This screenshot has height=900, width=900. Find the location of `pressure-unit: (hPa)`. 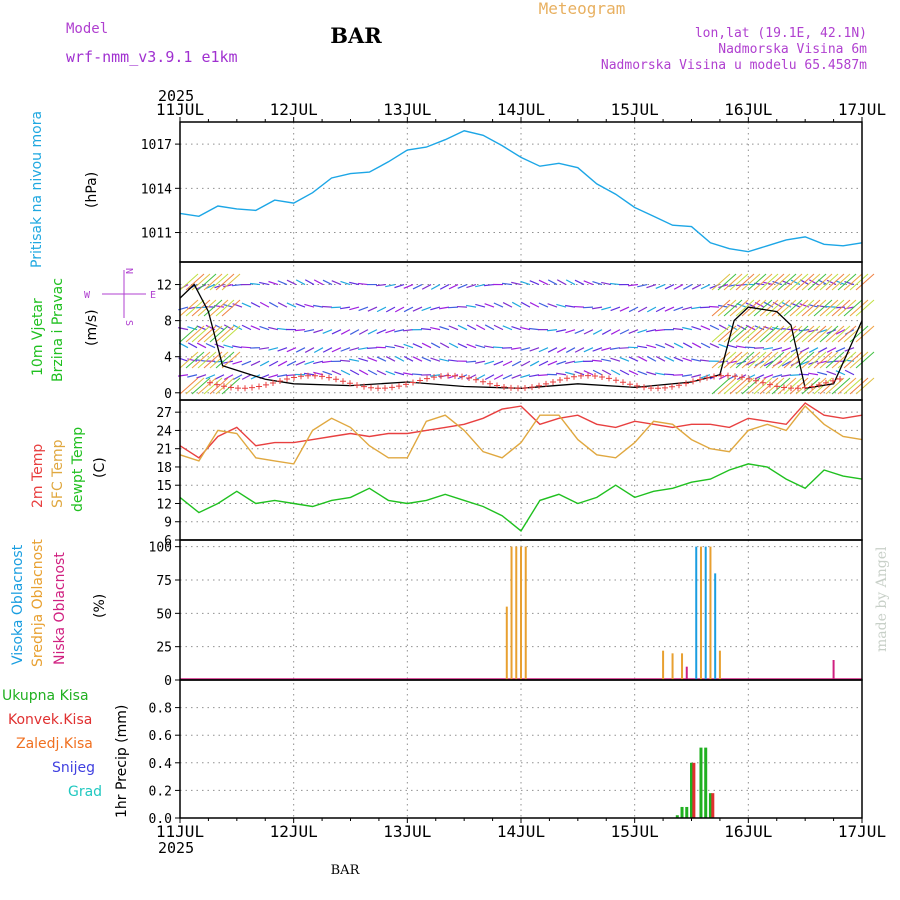

pressure-unit: (hPa) is located at coordinates (92, 190).